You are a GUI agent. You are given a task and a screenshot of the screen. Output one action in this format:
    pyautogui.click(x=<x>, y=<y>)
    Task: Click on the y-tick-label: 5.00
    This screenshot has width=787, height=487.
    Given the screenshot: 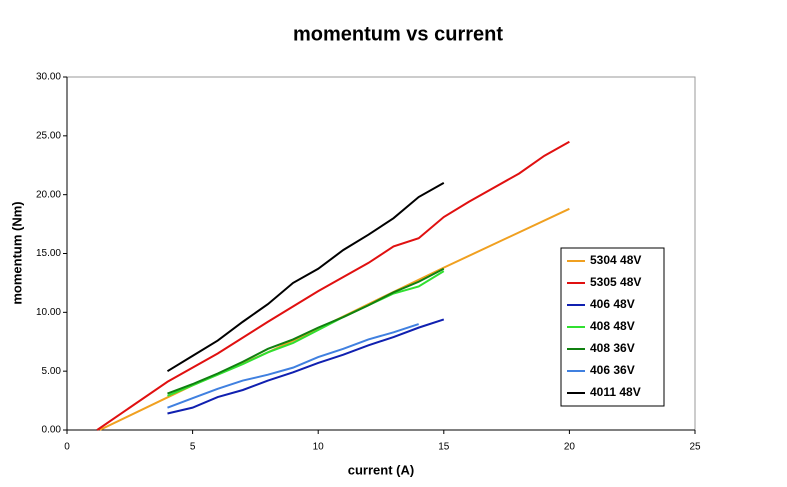 What is the action you would take?
    pyautogui.click(x=52, y=371)
    